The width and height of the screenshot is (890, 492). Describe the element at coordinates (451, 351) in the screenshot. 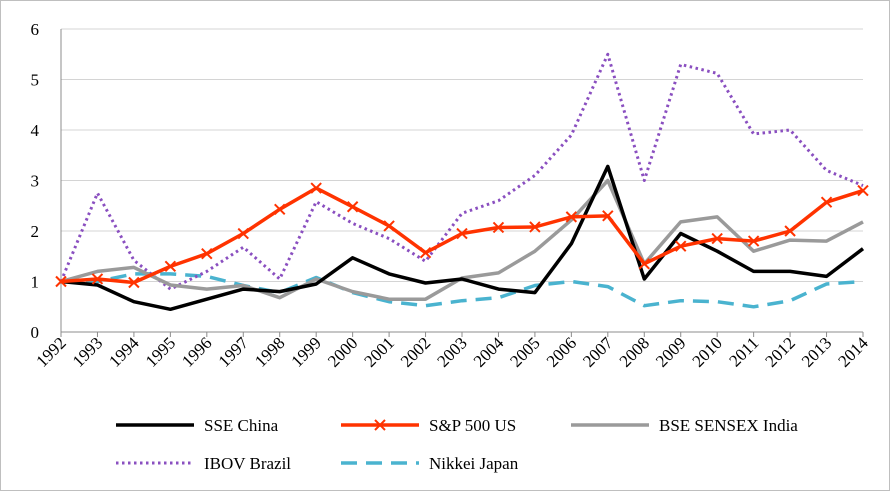

I see `x-tick-label: 2003` at that location.